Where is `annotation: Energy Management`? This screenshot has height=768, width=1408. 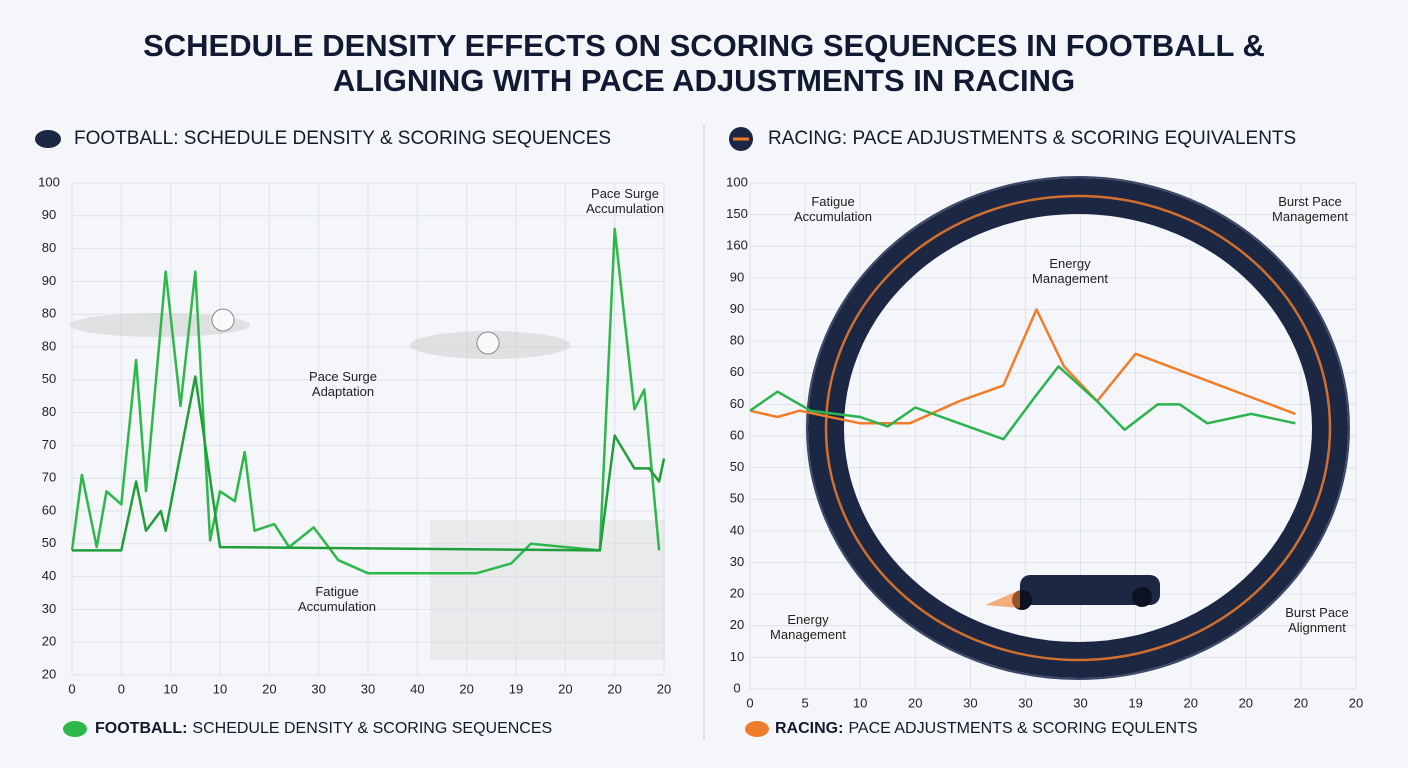
annotation: Energy Management is located at coordinates (1070, 271).